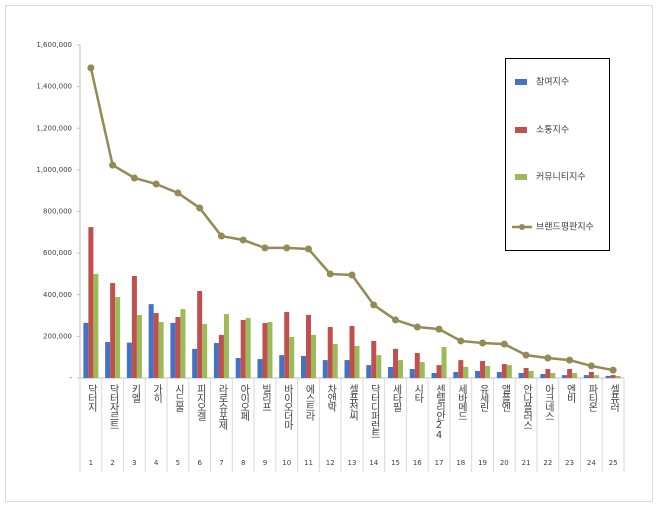 The image size is (660, 513). What do you see at coordinates (417, 463) in the screenshot?
I see `category-number: 16` at bounding box center [417, 463].